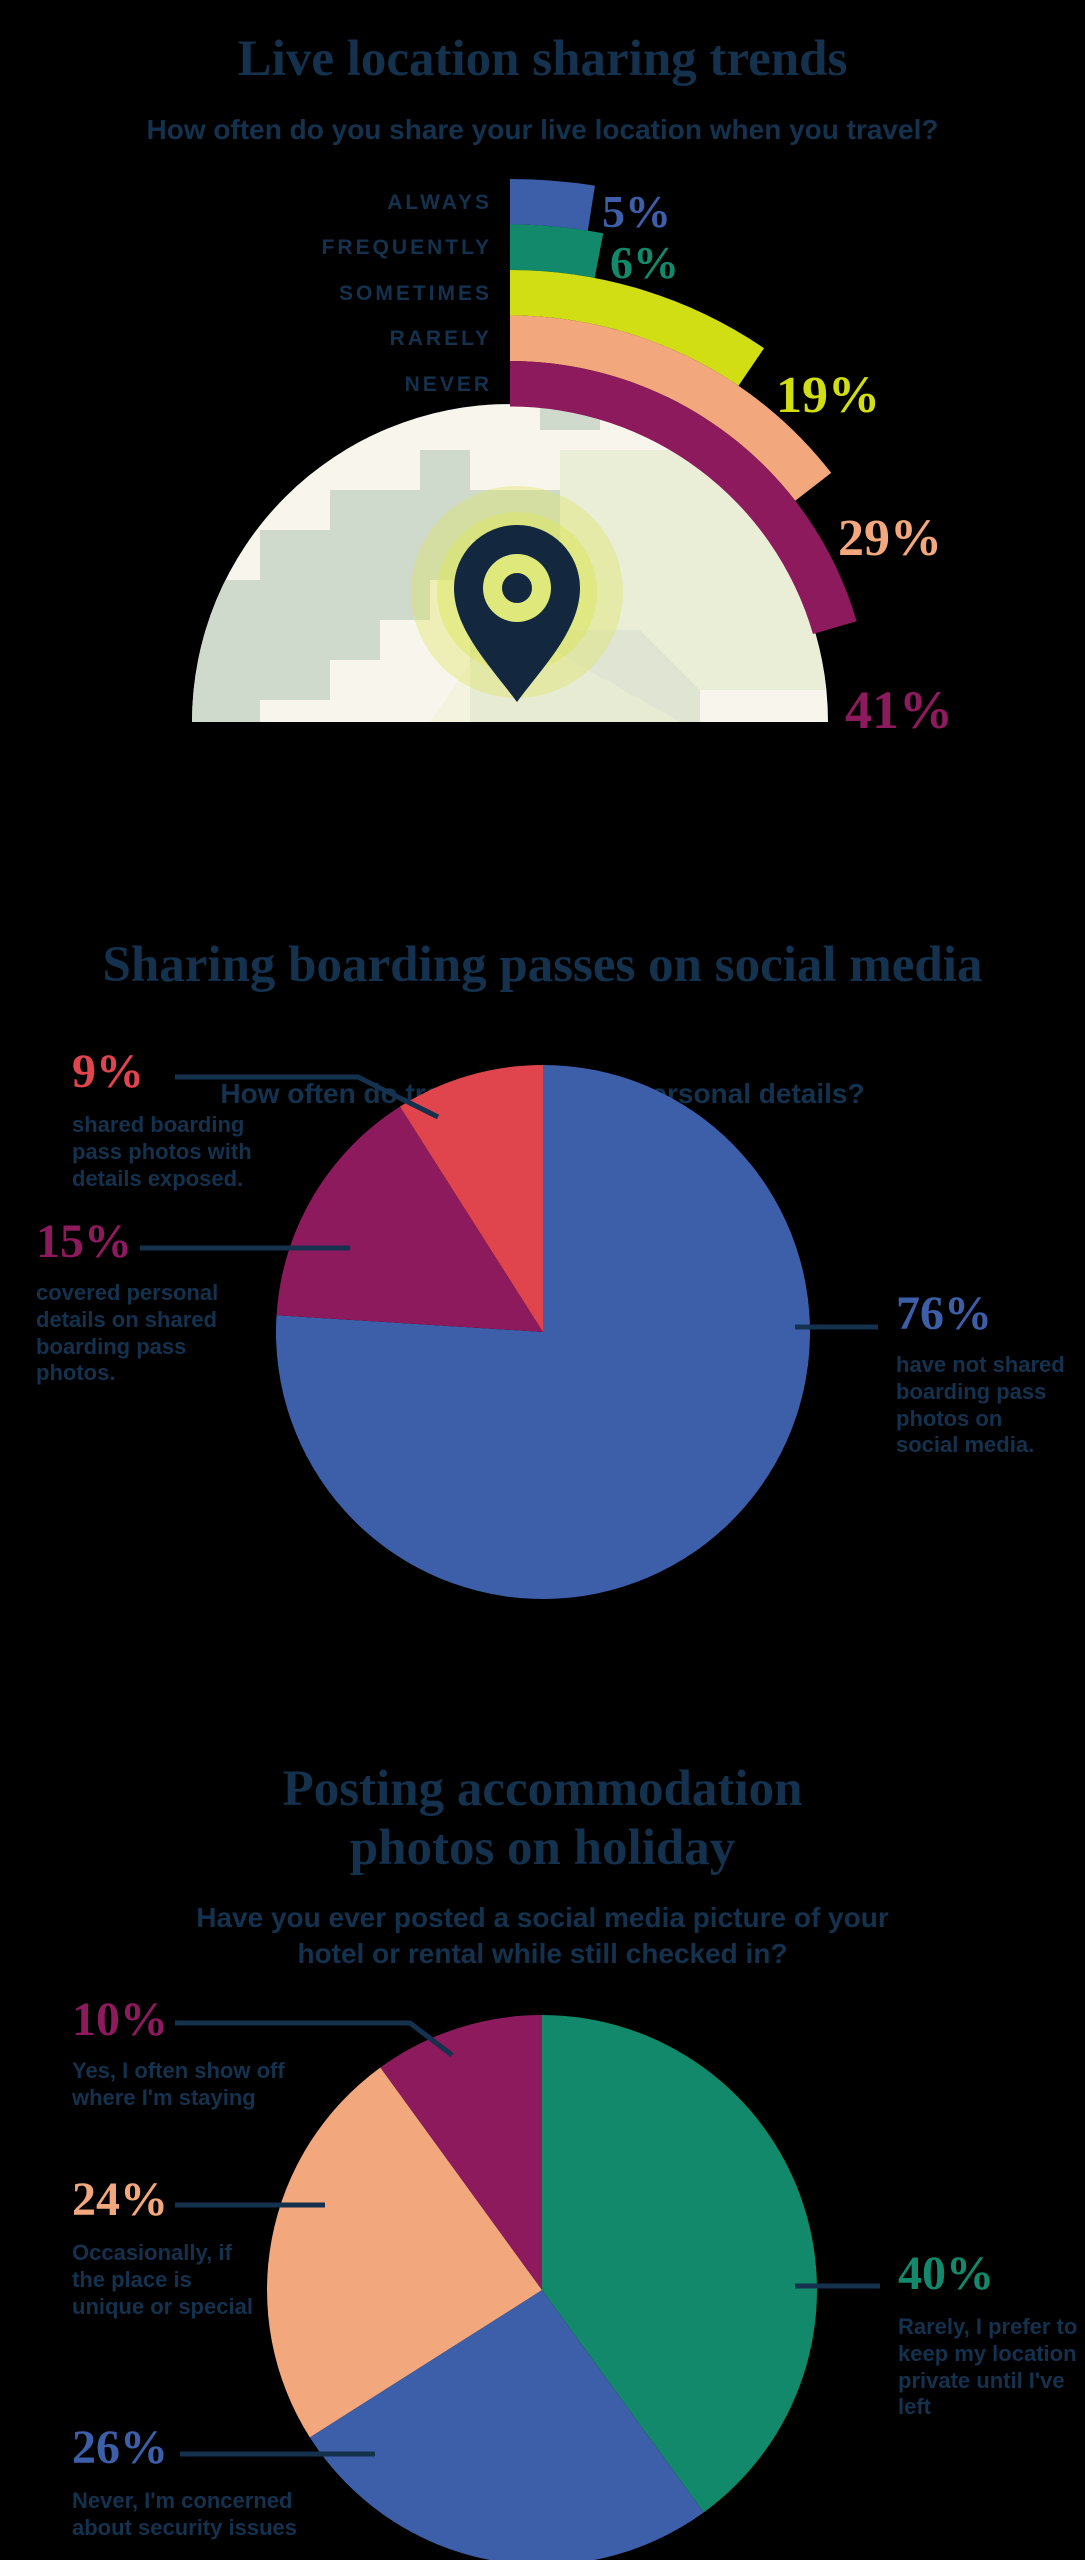  I want to click on pct-label-26: 26%, so click(120, 2447).